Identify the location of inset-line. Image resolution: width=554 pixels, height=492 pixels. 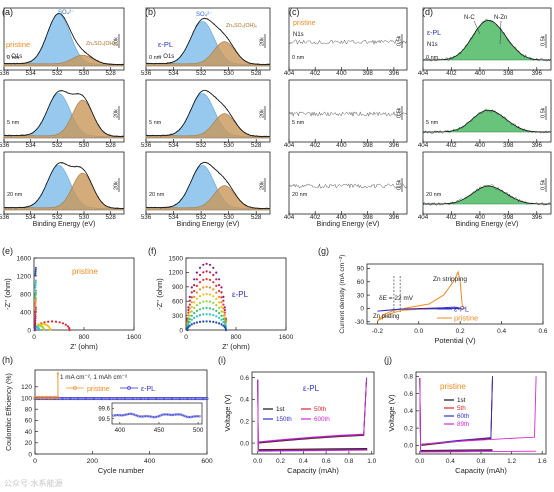
(156, 415).